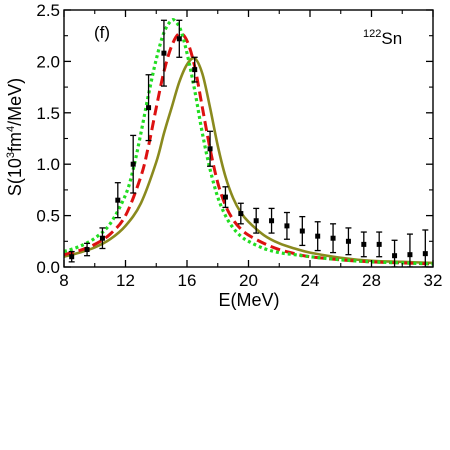 Image resolution: width=450 pixels, height=450 pixels. I want to click on y-axis-title-exp2: 4, so click(11, 129).